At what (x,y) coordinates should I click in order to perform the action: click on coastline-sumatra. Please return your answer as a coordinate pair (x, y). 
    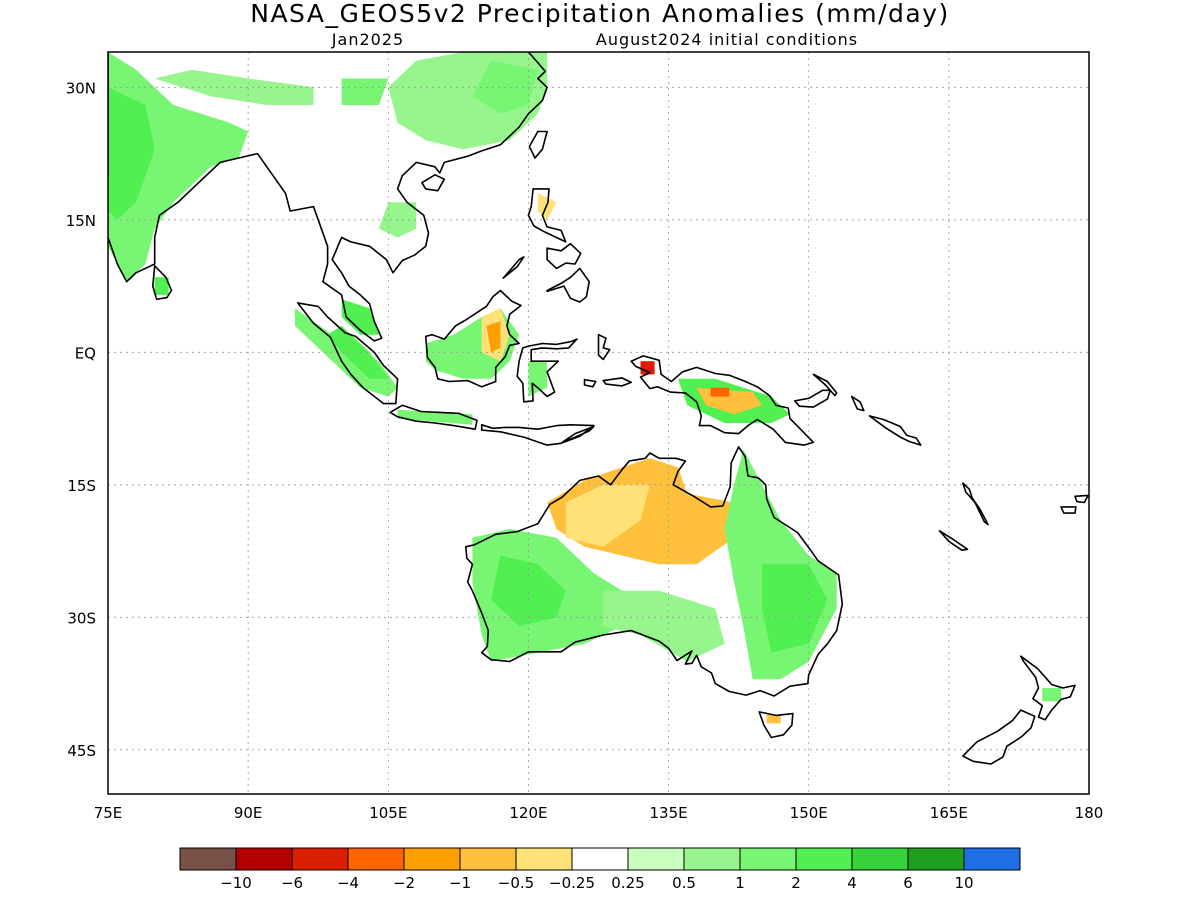
    Looking at the image, I should click on (347, 353).